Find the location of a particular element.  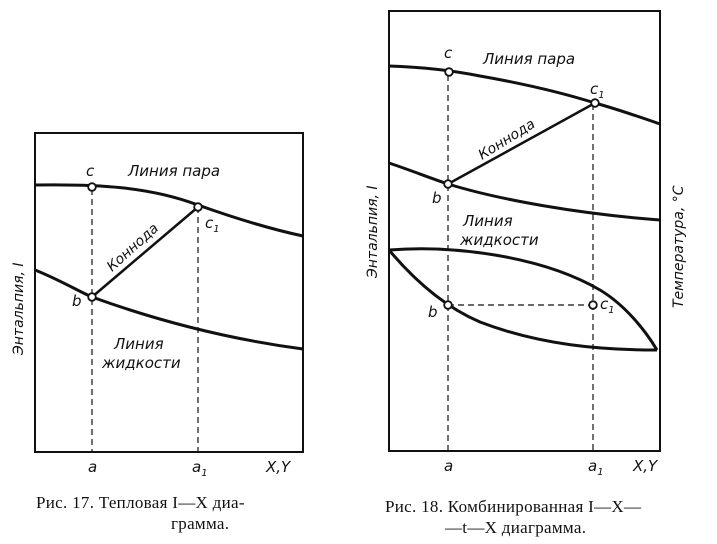

fig18-caption-line1: Рис. 18. Комбинированная I—X— is located at coordinates (513, 506).